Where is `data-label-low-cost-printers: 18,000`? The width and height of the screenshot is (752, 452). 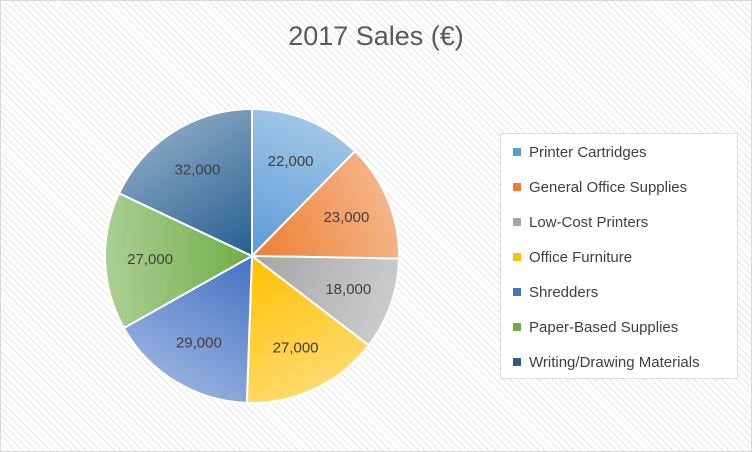 data-label-low-cost-printers: 18,000 is located at coordinates (348, 289).